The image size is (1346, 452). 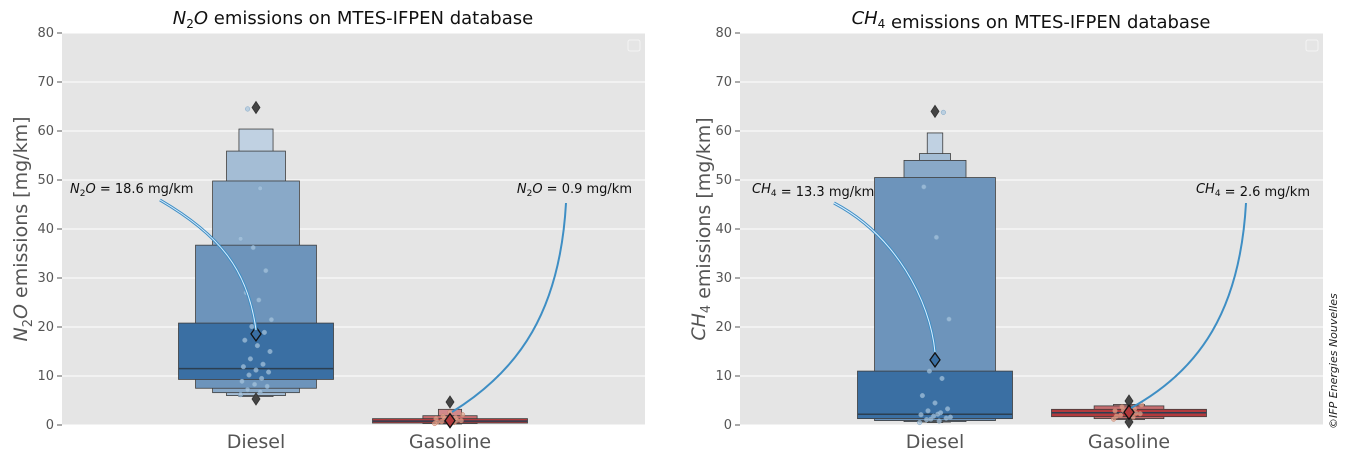 I want to click on chart-title: N2O emissions on MTES-IFPEN database, so click(x=353, y=19).